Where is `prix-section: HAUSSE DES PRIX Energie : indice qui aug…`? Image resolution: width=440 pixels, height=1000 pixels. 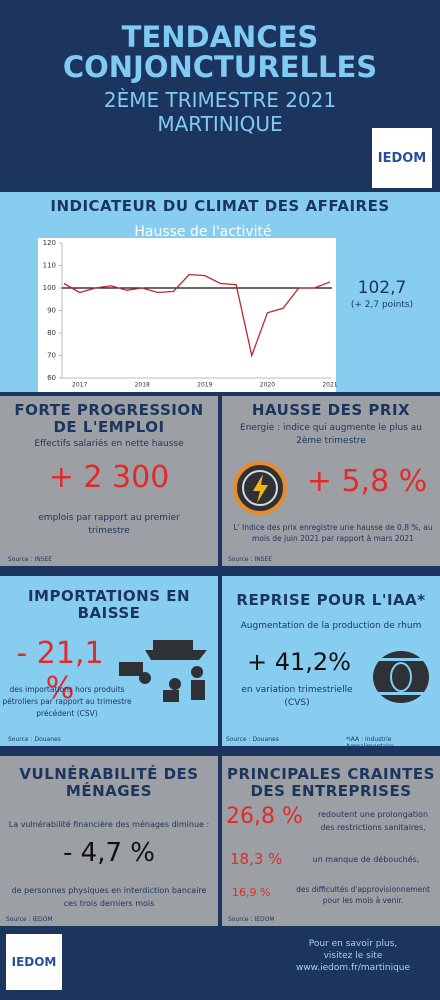 prix-section: HAUSSE DES PRIX Energie : indice qui aug… is located at coordinates (331, 481).